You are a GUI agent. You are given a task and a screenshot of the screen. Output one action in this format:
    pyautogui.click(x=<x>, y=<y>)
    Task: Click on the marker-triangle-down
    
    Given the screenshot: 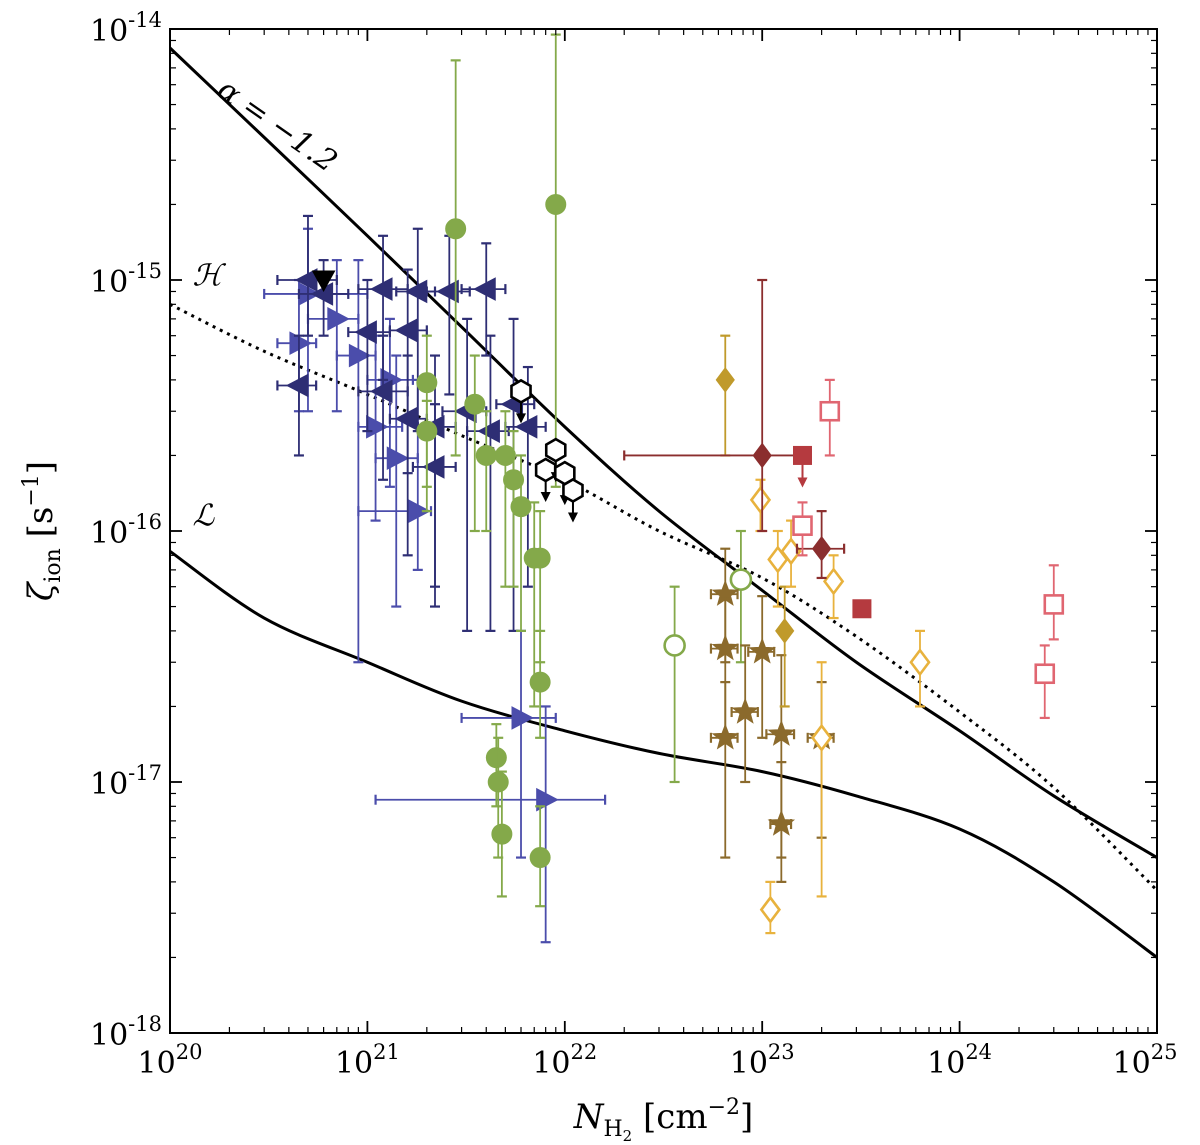 What is the action you would take?
    pyautogui.click(x=323, y=281)
    